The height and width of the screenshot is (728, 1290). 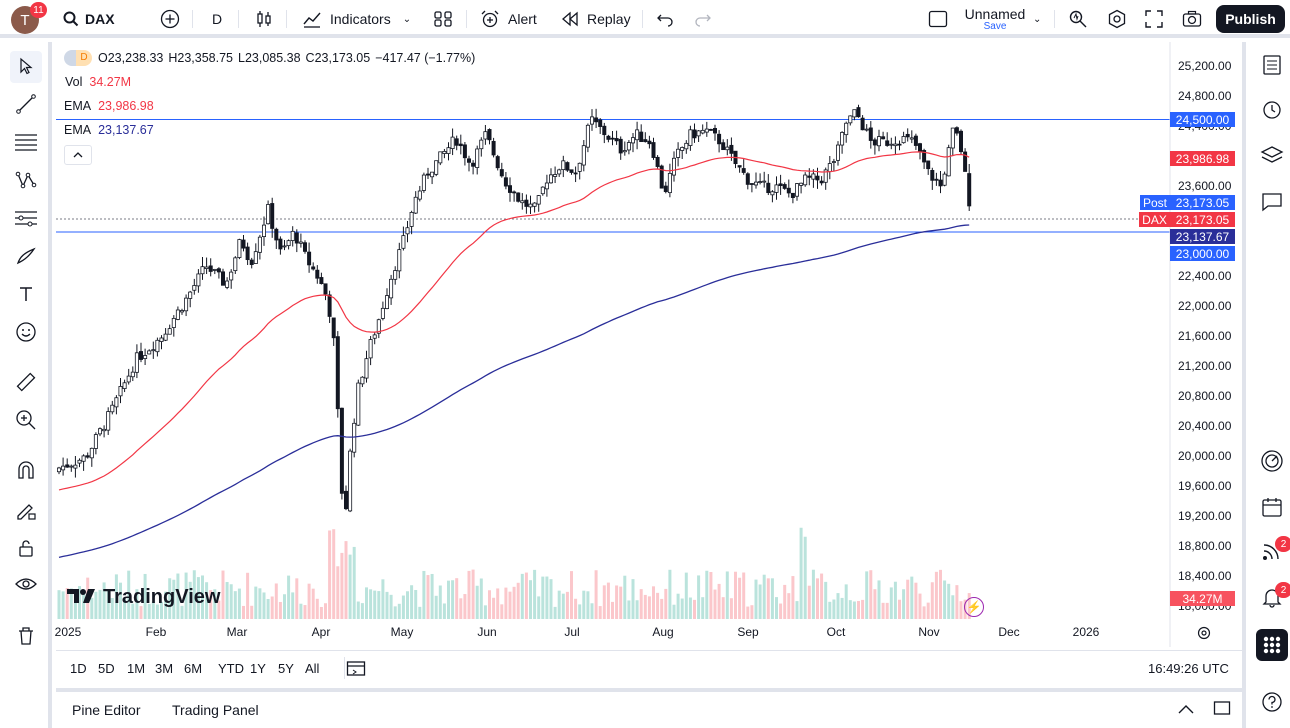 I want to click on range-button-5d: 5D, so click(x=106, y=668).